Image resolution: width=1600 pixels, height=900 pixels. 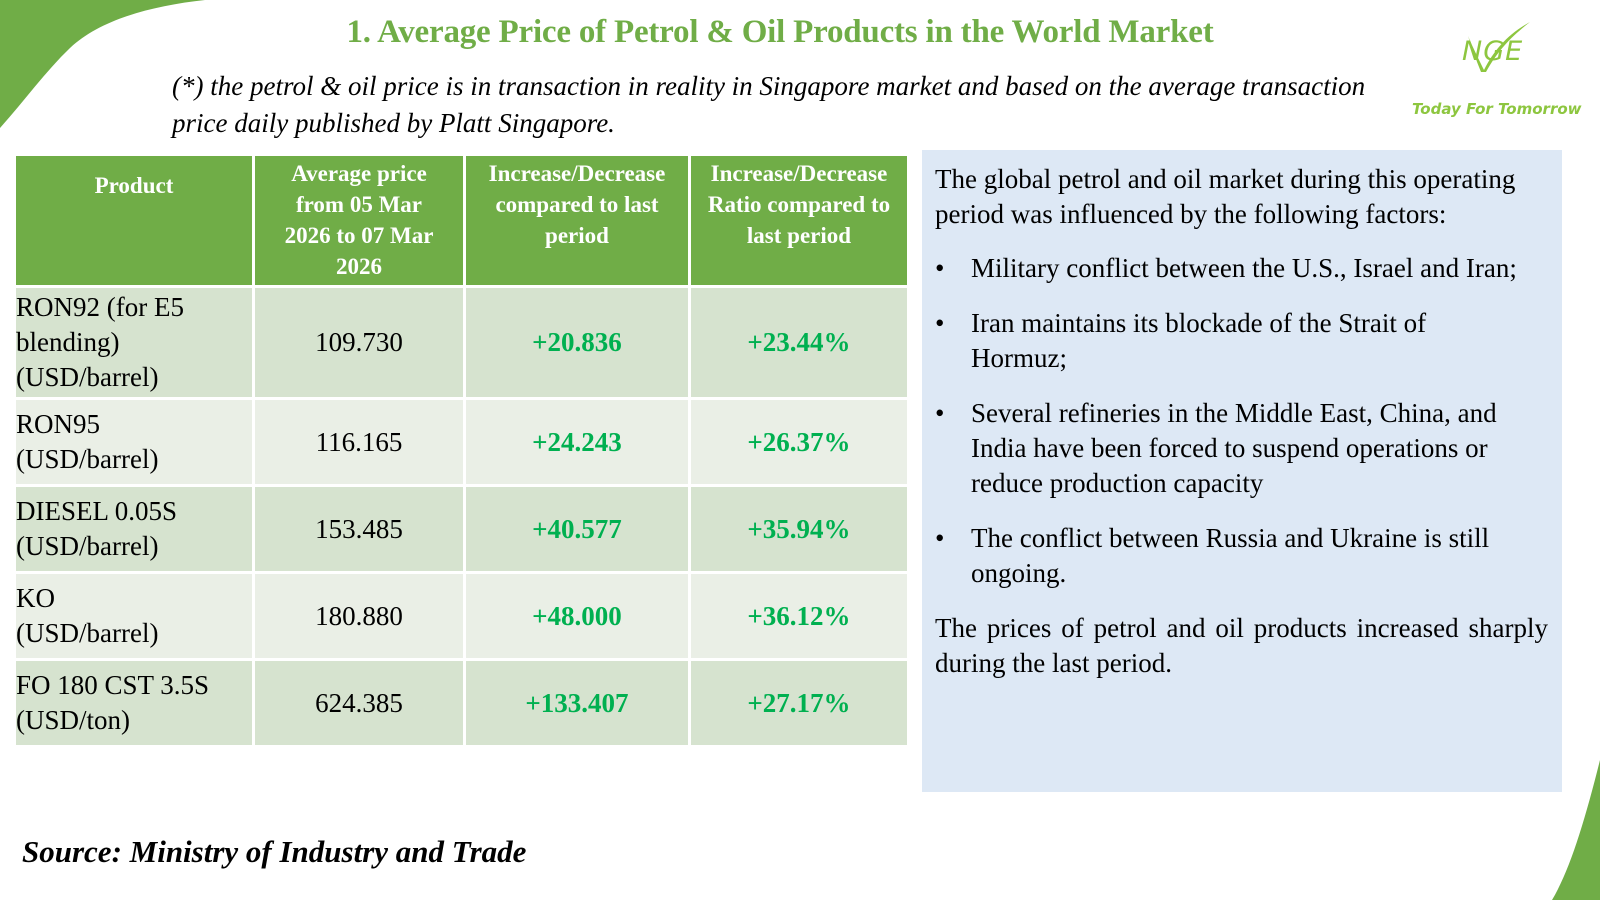 What do you see at coordinates (577, 342) in the screenshot?
I see `price-change: +20.836` at bounding box center [577, 342].